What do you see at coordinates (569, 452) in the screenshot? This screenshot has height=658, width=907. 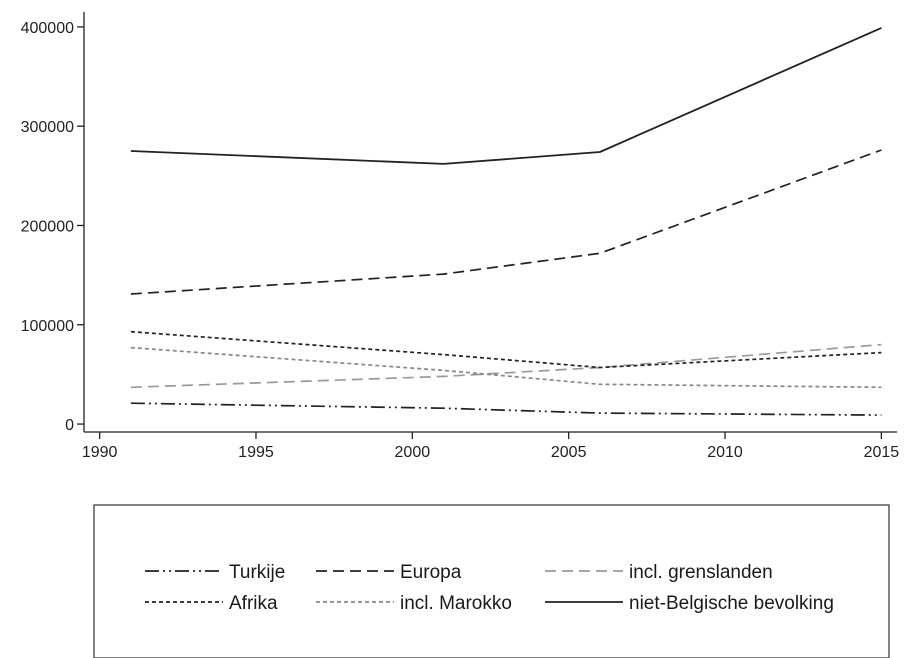 I see `x-tick-label-2005: 2005` at bounding box center [569, 452].